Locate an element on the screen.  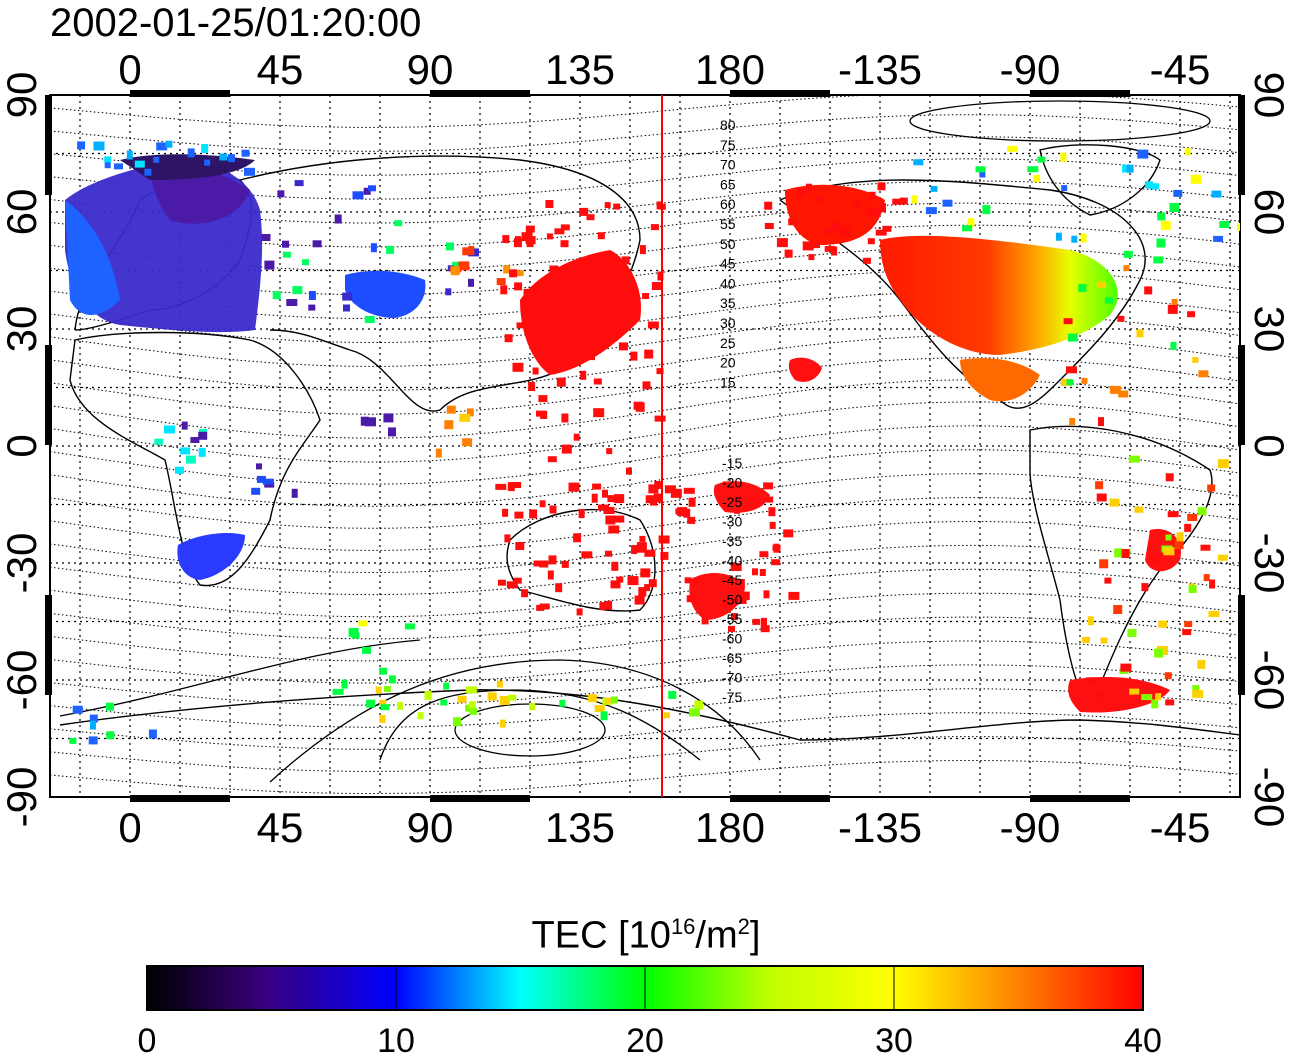
mag-lat-label: 50 is located at coordinates (728, 244).